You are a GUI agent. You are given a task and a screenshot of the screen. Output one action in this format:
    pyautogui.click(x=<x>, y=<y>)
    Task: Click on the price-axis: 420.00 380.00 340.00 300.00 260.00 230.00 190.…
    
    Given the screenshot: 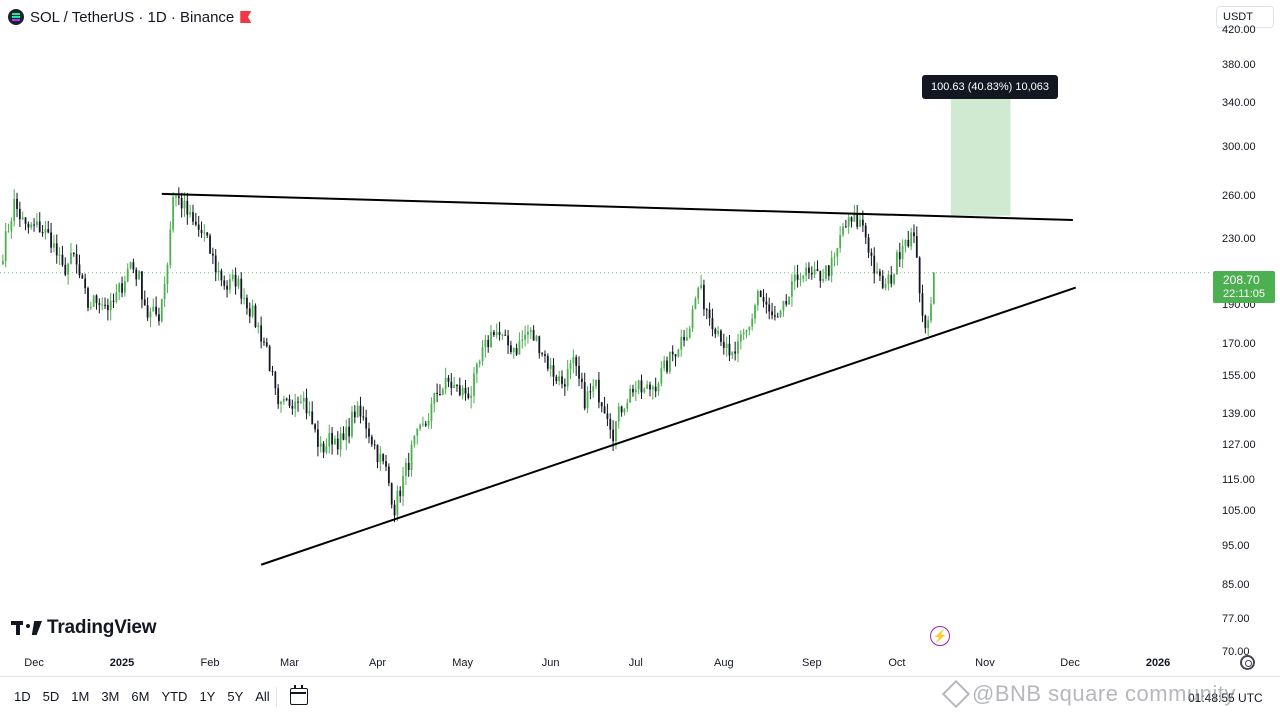 What is the action you would take?
    pyautogui.click(x=1246, y=341)
    